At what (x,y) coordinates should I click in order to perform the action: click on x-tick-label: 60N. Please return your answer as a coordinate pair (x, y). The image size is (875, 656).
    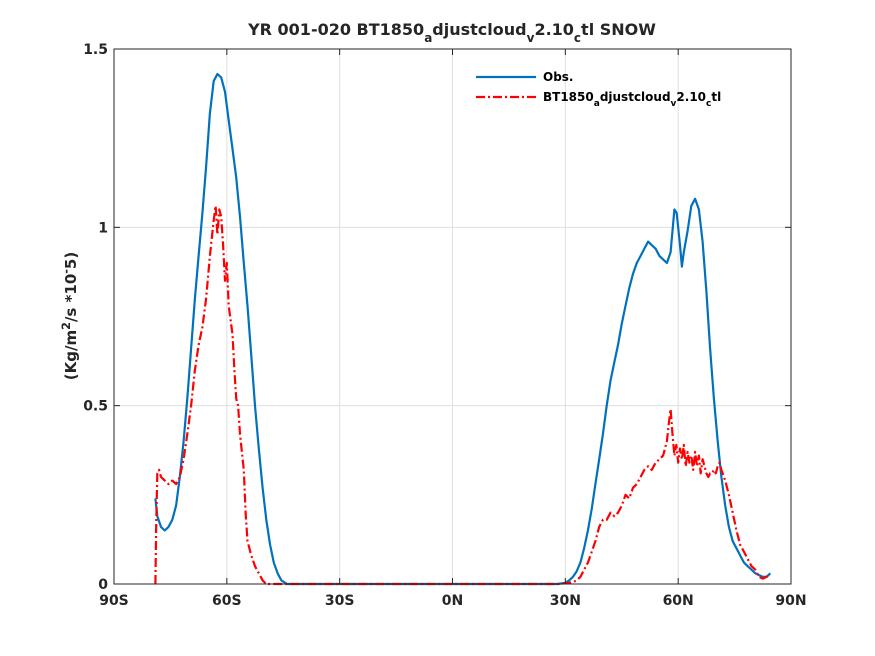
    Looking at the image, I should click on (678, 601).